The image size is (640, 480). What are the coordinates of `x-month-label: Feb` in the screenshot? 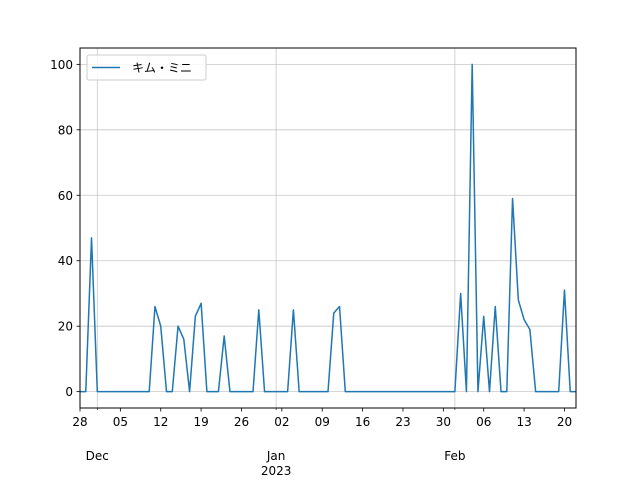 It's located at (454, 456).